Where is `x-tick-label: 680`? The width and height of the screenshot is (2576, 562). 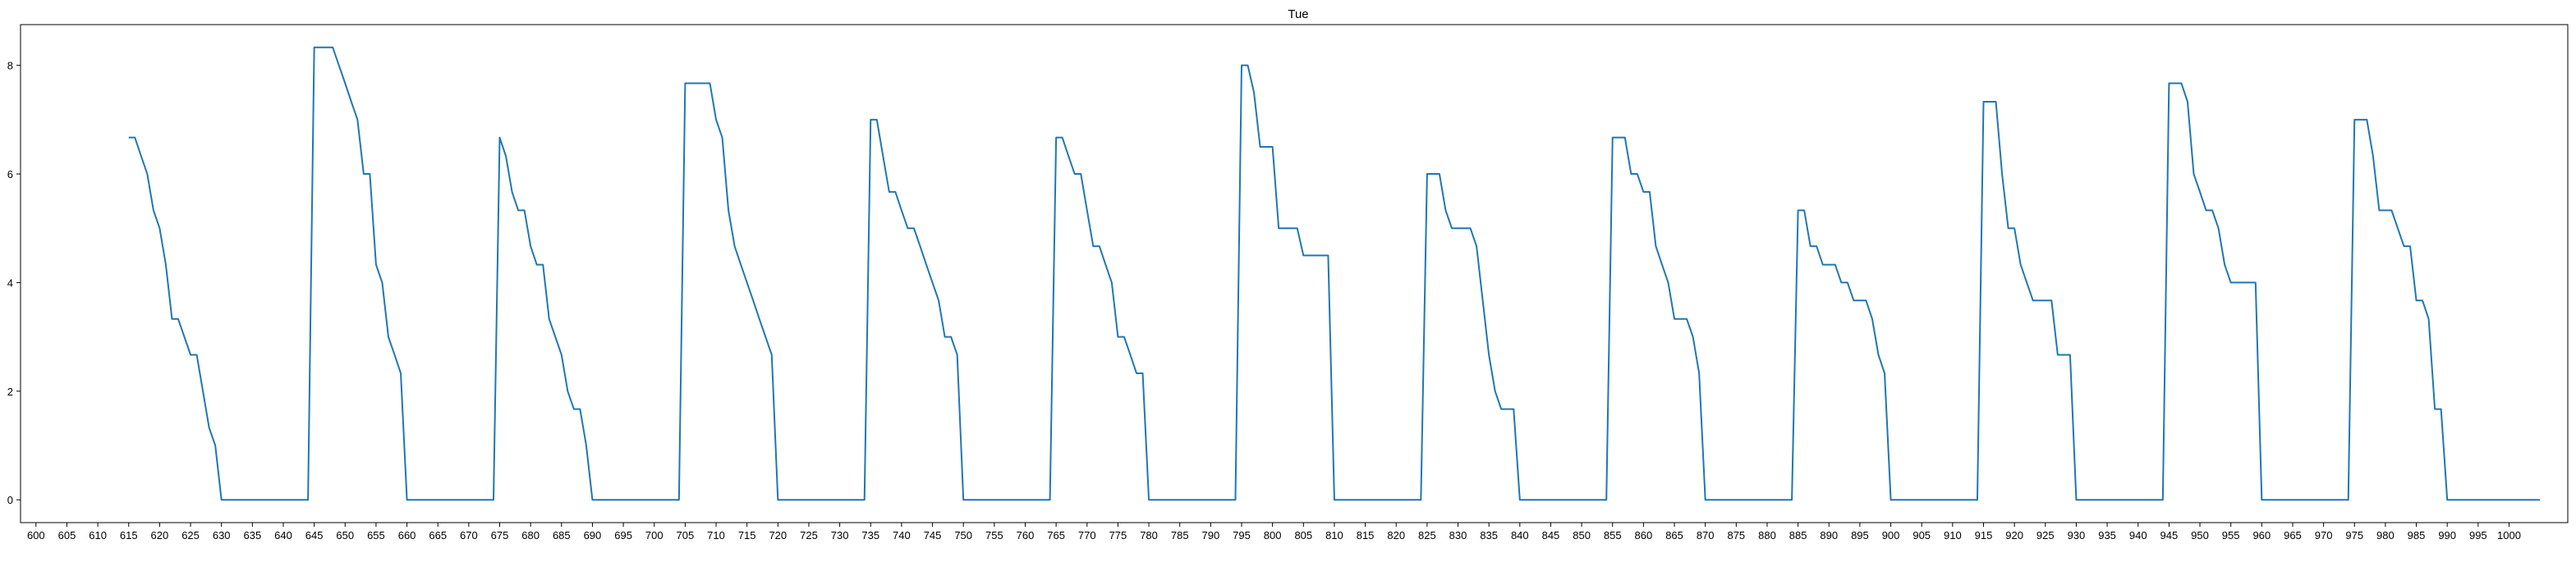
x-tick-label: 680 is located at coordinates (530, 535).